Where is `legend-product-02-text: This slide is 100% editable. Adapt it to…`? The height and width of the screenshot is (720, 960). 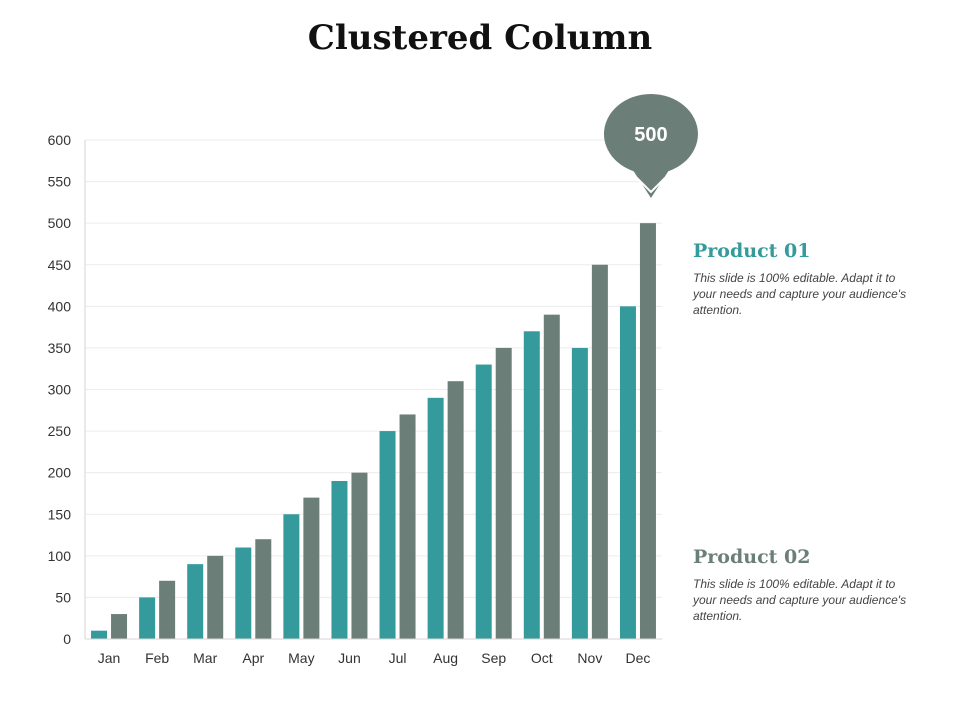
legend-product-02-text: This slide is 100% editable. Adapt it to… is located at coordinates (800, 600).